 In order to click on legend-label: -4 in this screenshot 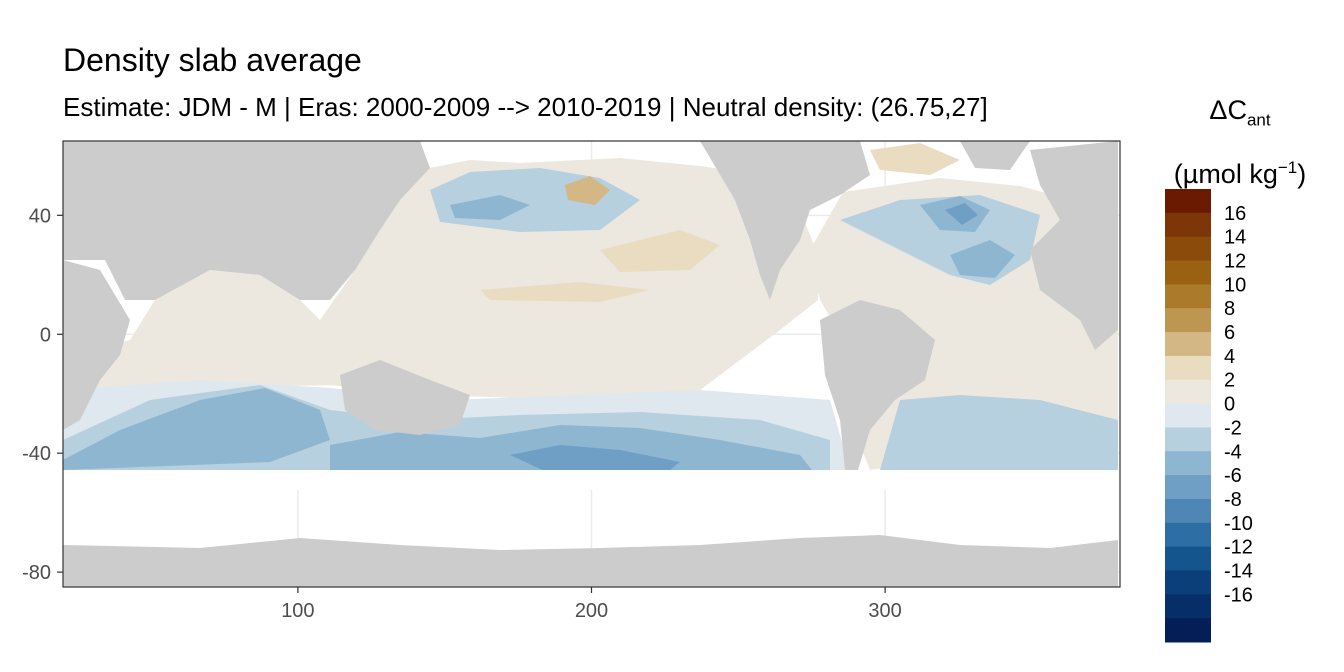, I will do `click(1233, 452)`.